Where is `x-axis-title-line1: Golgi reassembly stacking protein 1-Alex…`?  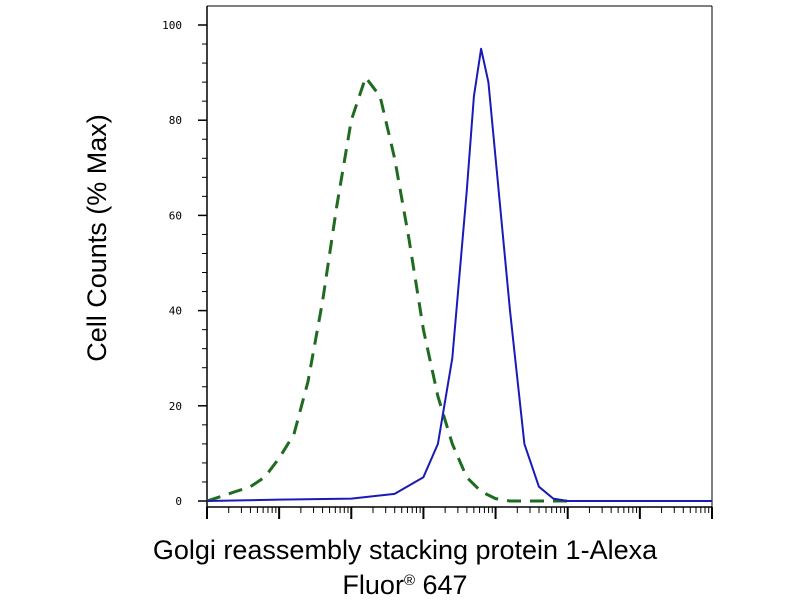 x-axis-title-line1: Golgi reassembly stacking protein 1-Alex… is located at coordinates (405, 550).